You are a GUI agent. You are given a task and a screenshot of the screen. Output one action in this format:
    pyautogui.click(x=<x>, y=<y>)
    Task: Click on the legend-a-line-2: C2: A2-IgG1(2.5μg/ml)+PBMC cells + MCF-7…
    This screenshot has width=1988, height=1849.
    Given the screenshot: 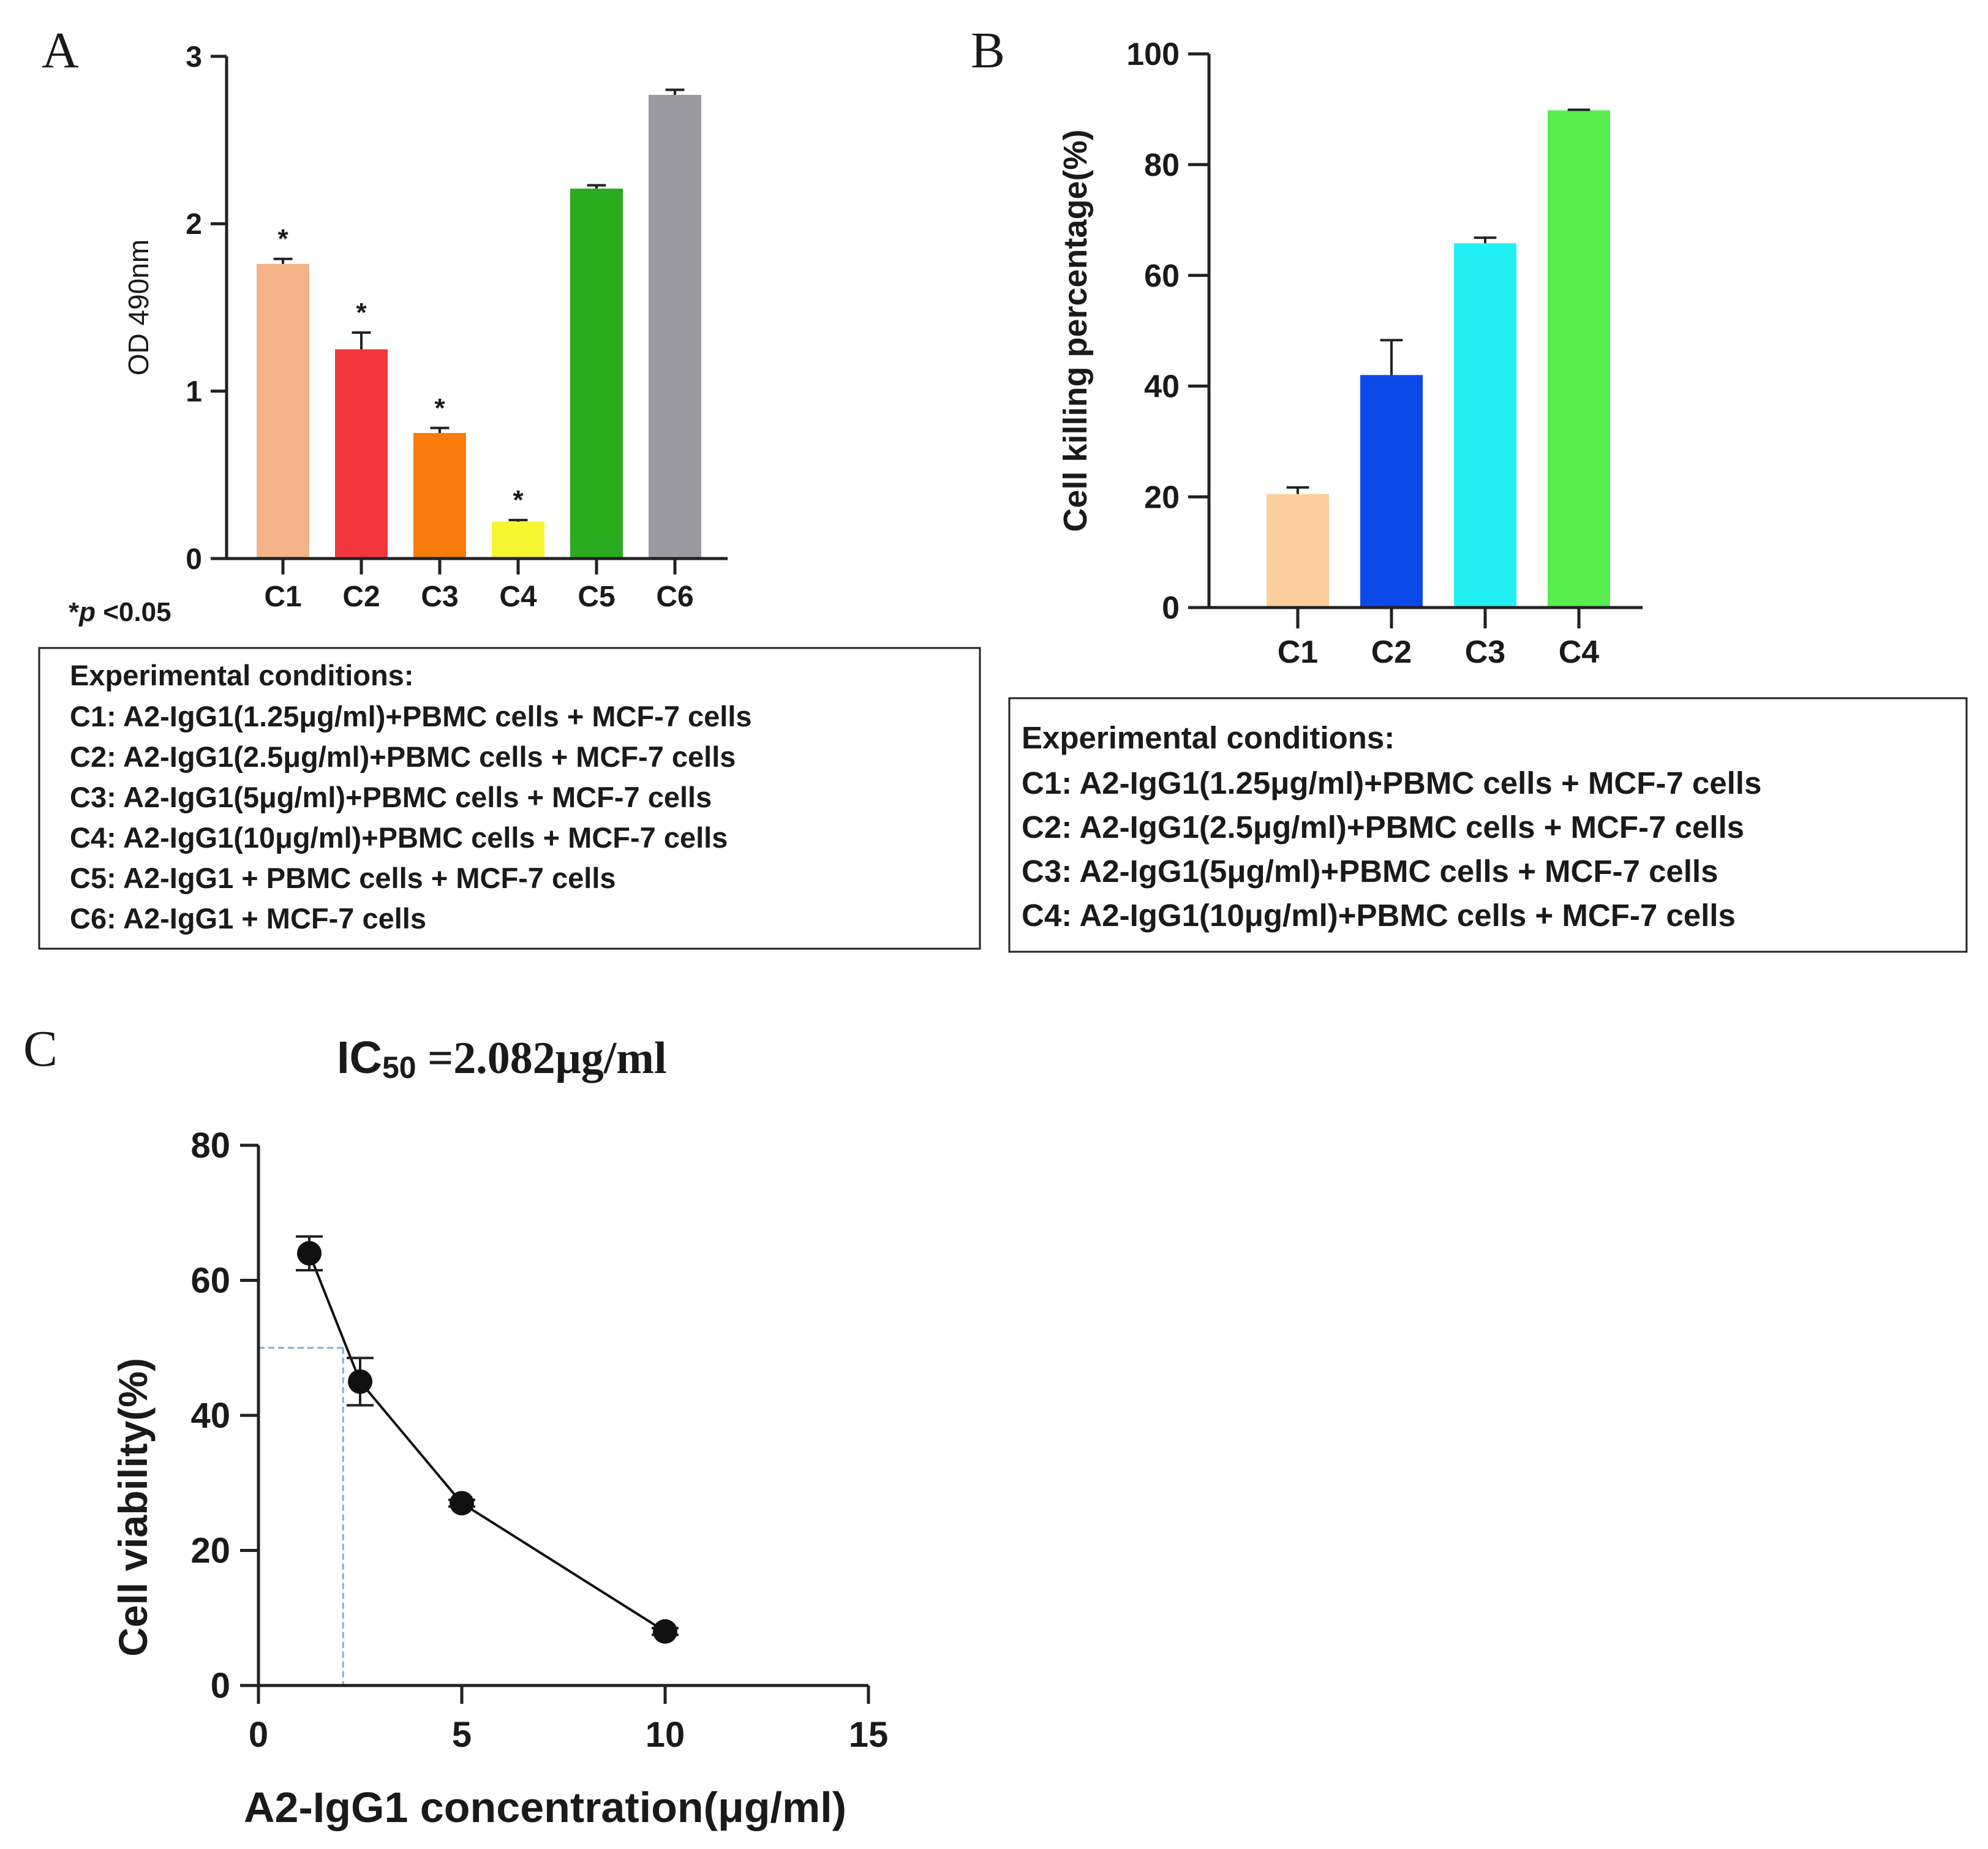 What is the action you would take?
    pyautogui.click(x=403, y=756)
    